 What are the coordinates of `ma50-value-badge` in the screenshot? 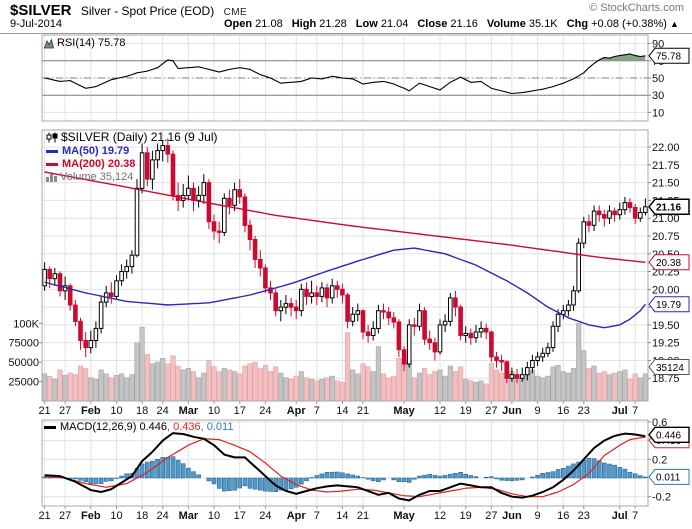 It's located at (669, 304).